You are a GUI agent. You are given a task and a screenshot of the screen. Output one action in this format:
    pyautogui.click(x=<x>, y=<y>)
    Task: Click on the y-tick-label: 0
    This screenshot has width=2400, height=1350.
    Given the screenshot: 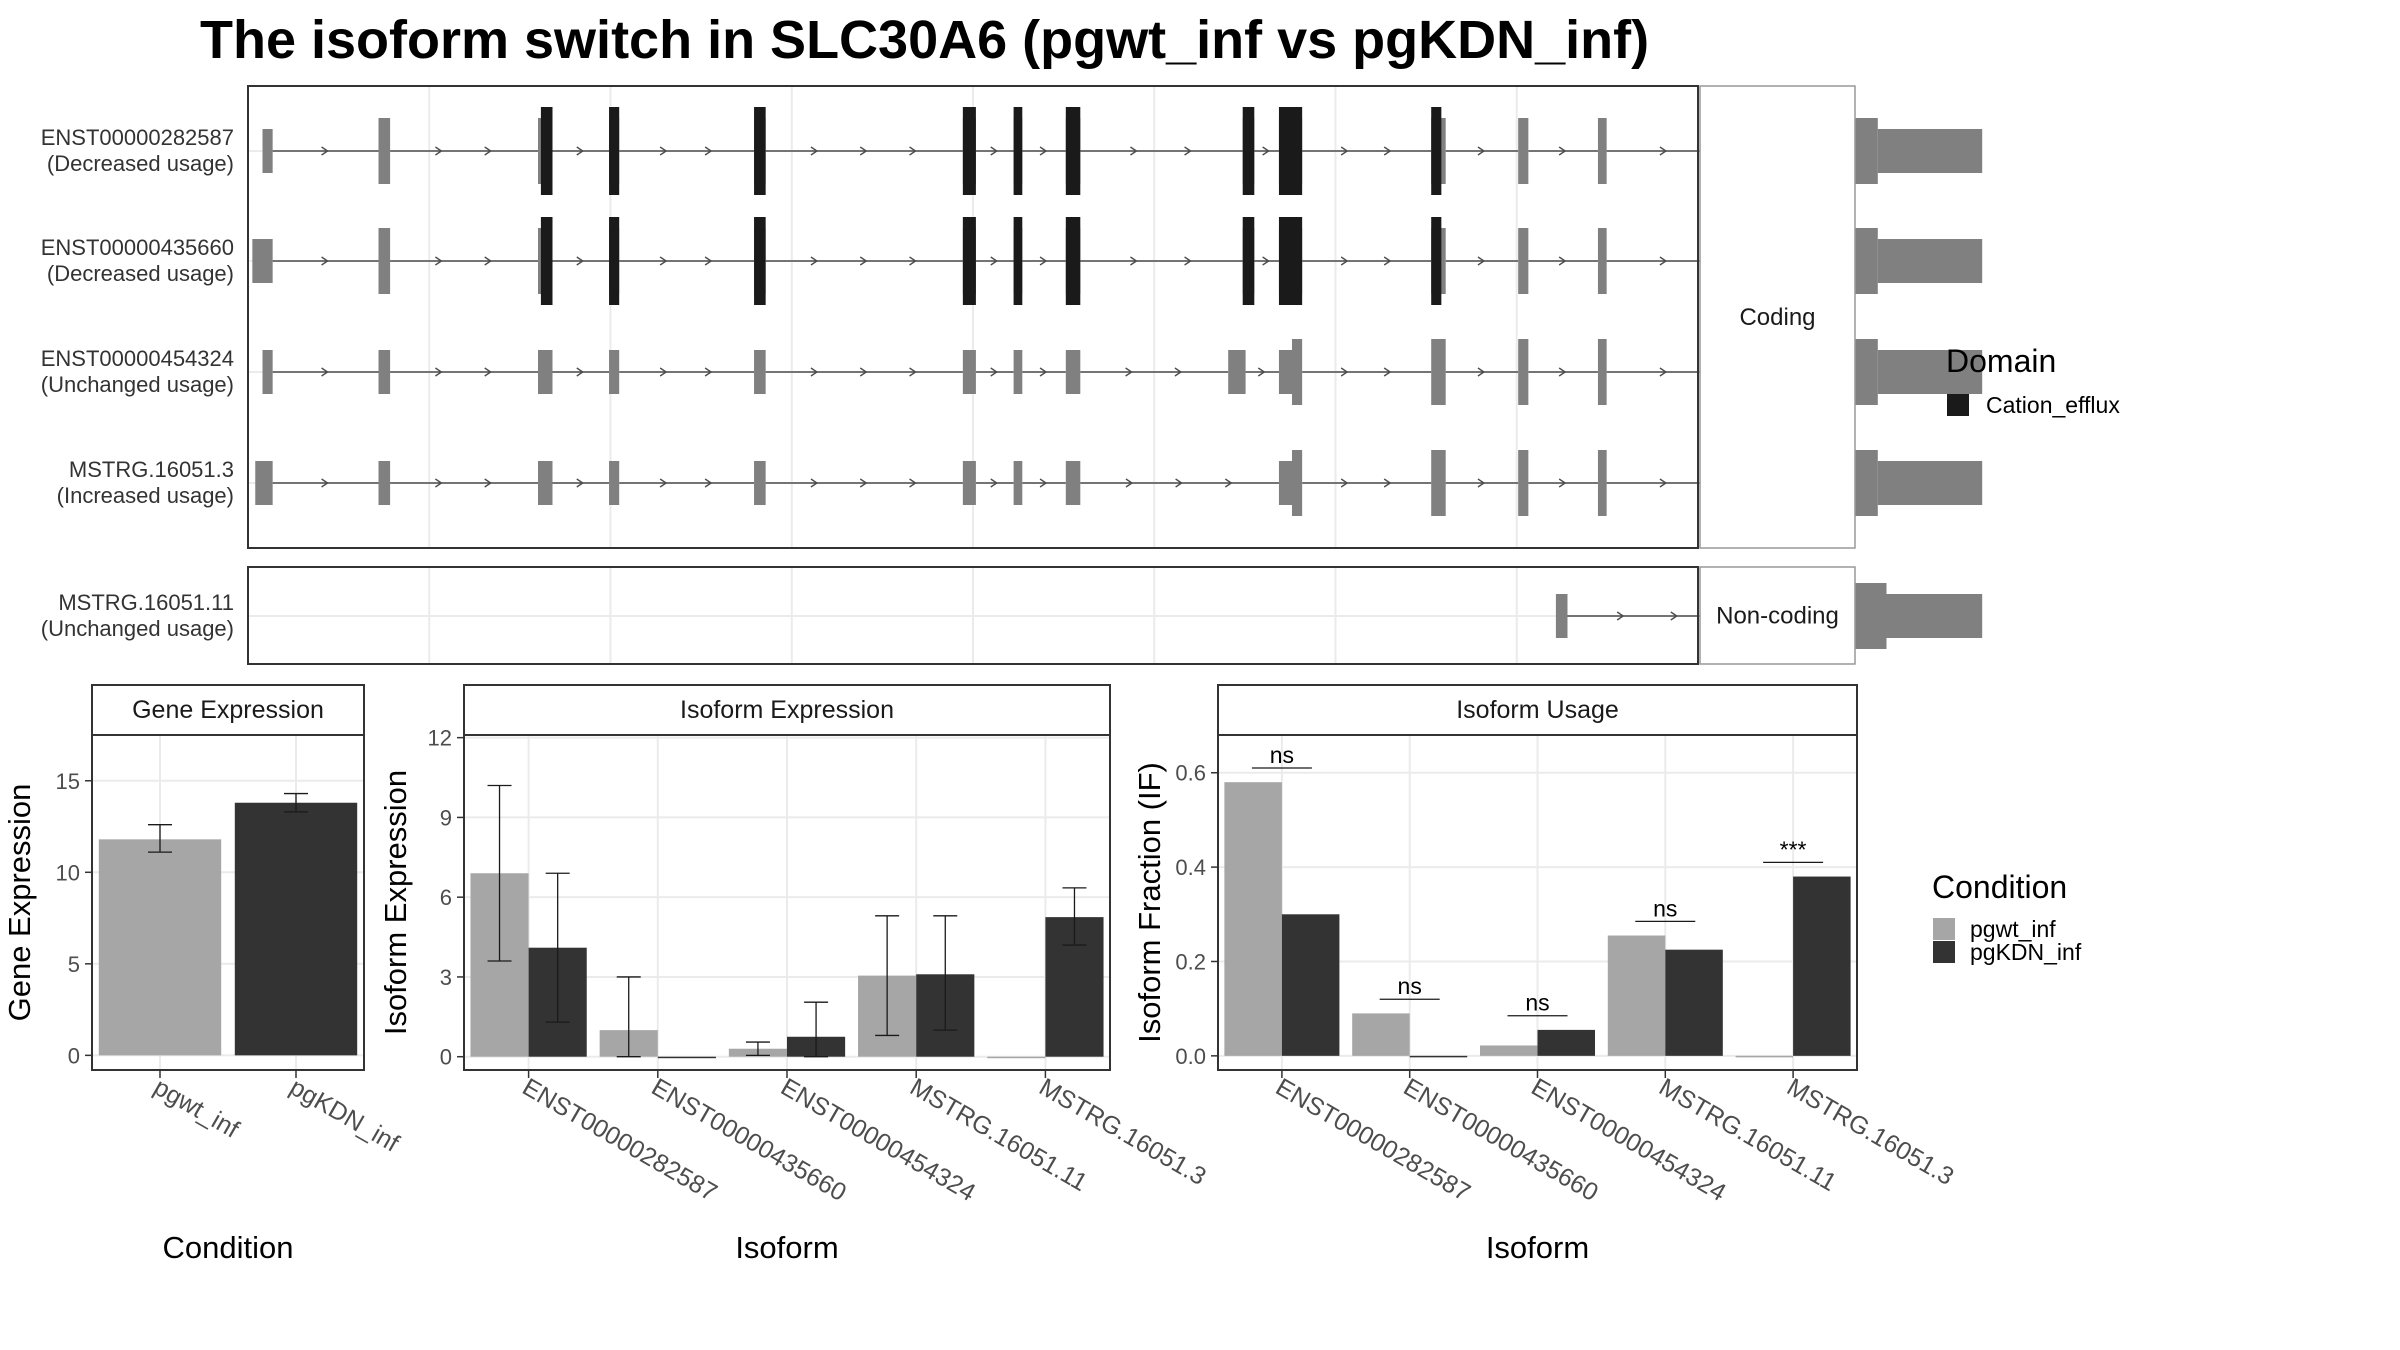 What is the action you would take?
    pyautogui.click(x=446, y=1057)
    